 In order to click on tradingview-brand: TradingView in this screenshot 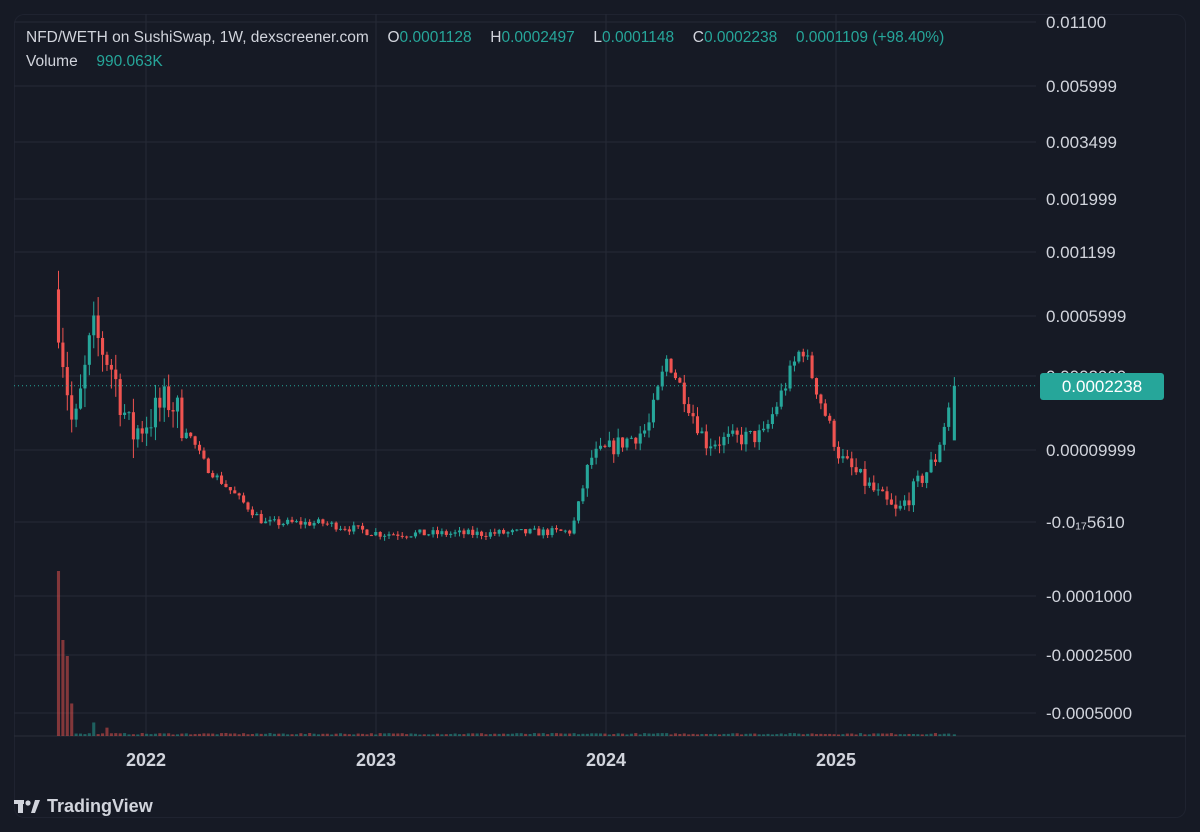, I will do `click(83, 806)`.